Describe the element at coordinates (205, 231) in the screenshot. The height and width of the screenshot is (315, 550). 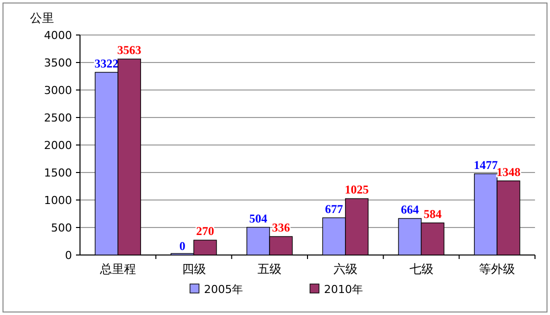
I see `data-label: 270` at that location.